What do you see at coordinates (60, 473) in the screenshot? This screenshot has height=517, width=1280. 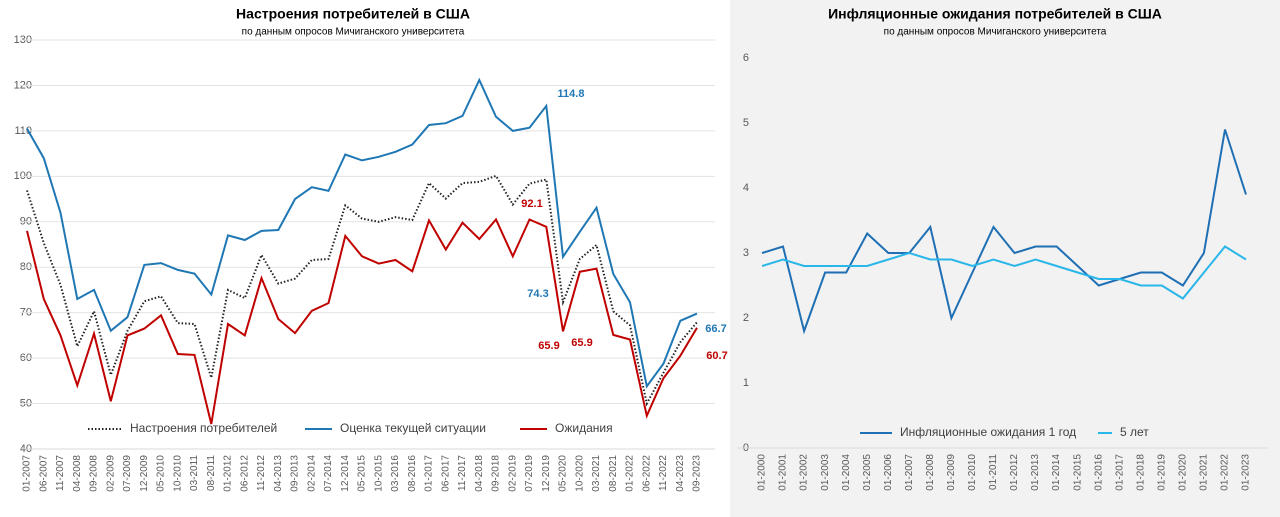 I see `x-tick-label: 11-2007` at bounding box center [60, 473].